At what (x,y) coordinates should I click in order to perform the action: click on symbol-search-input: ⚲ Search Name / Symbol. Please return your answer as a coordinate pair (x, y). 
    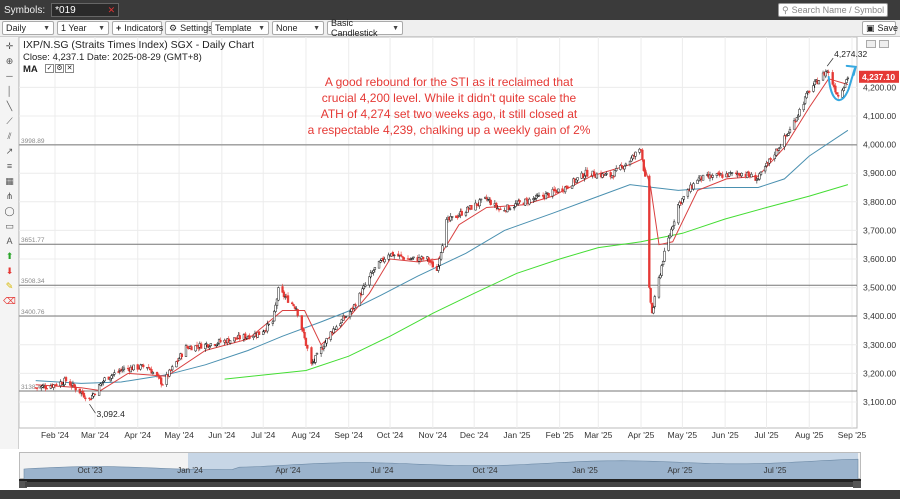
    Looking at the image, I should click on (833, 10).